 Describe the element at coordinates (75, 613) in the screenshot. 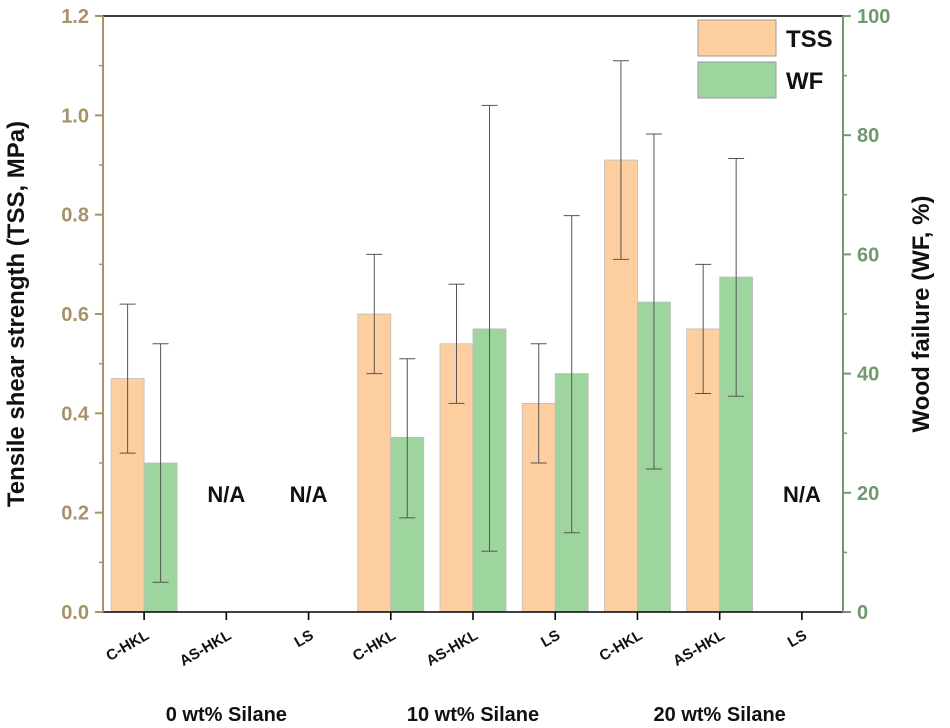

I see `y-left-tick-label: 0.0` at that location.